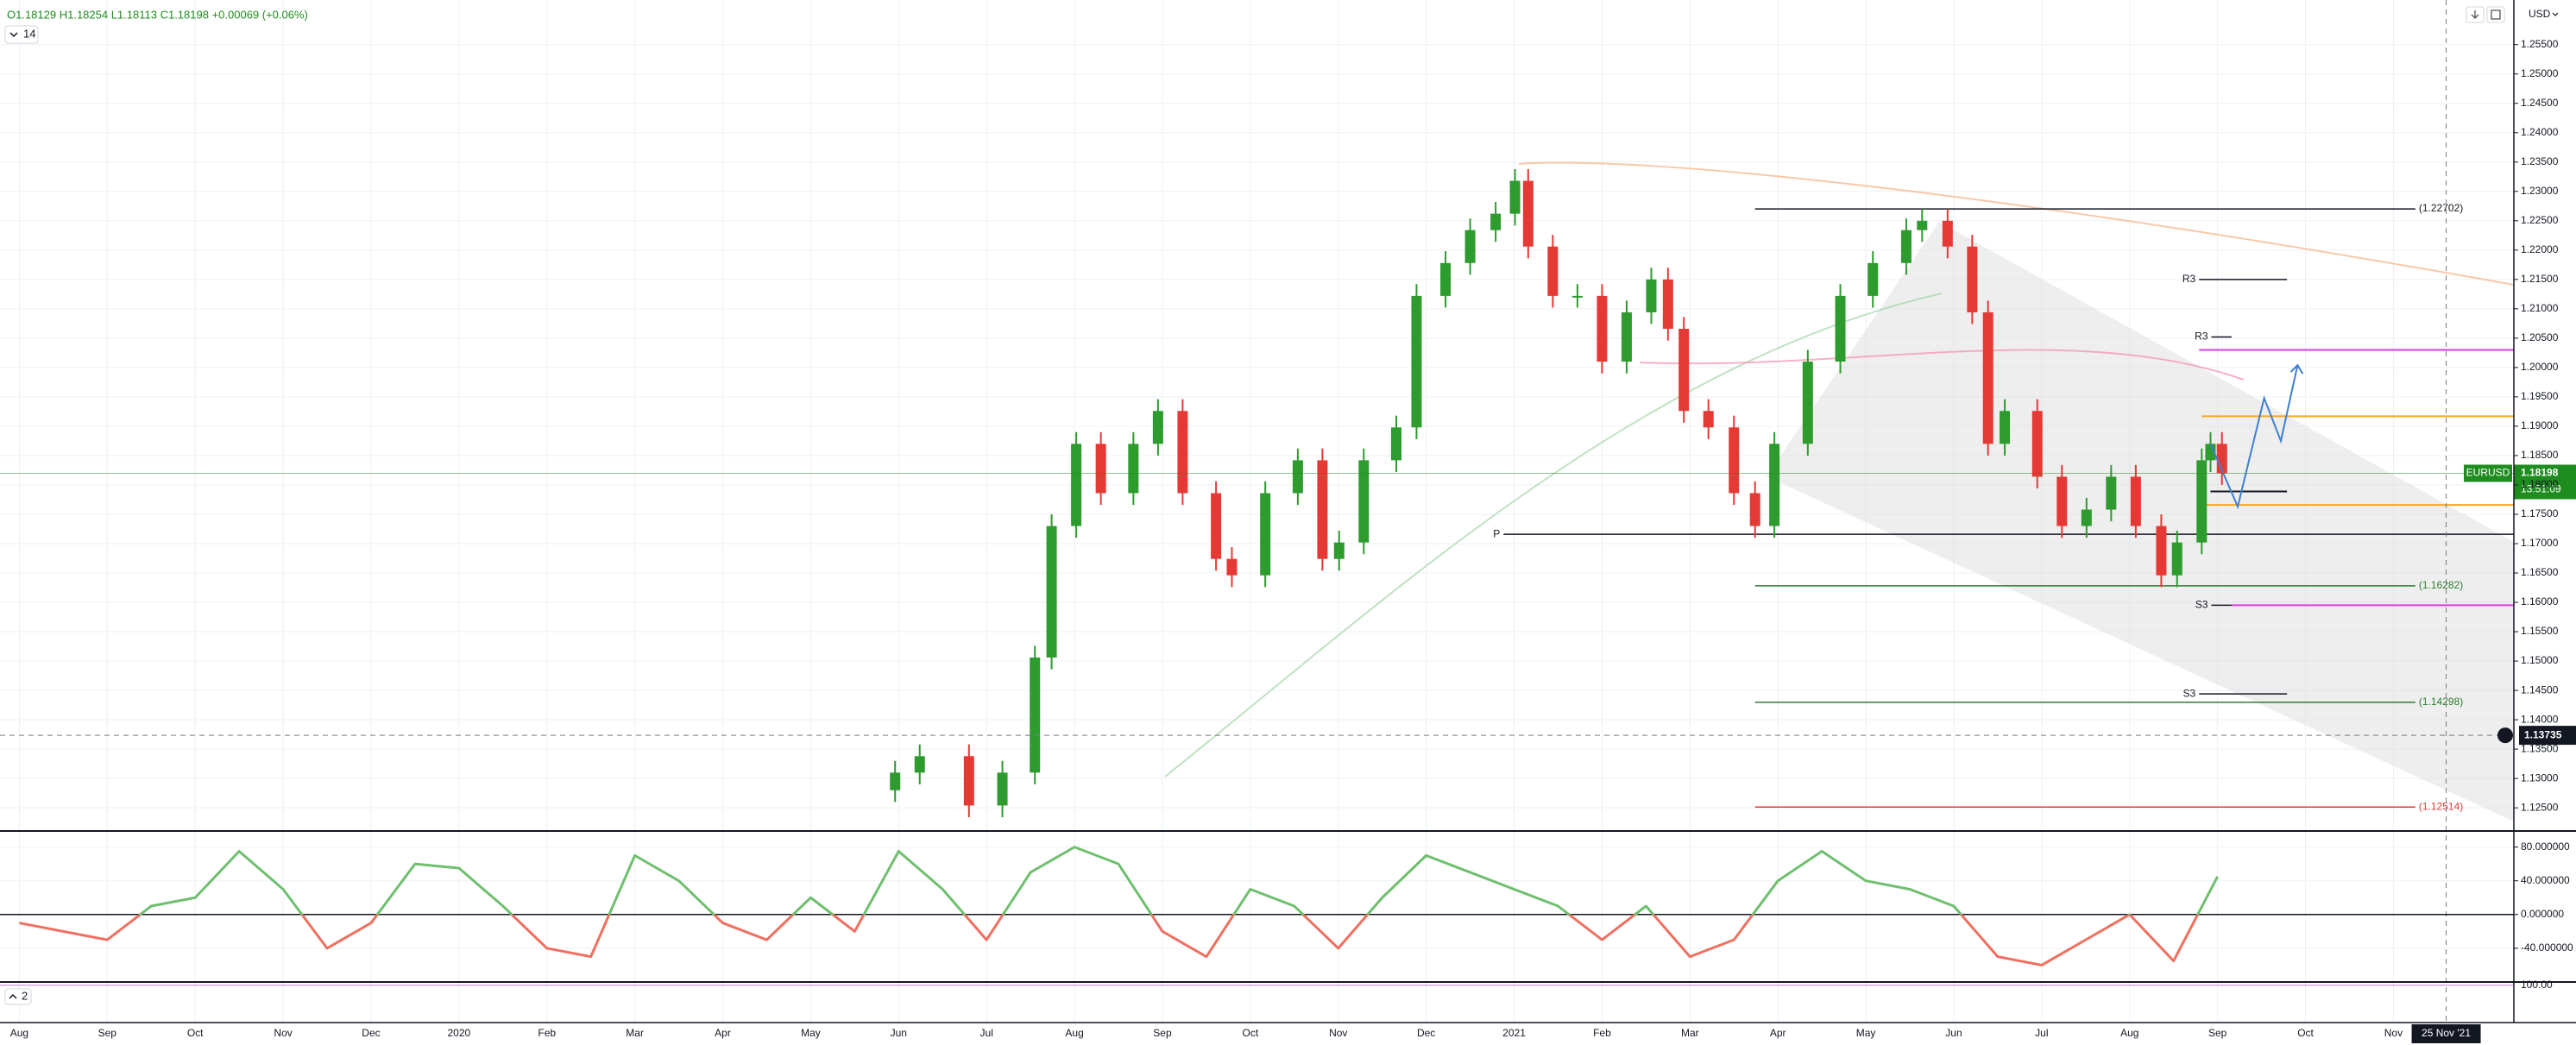 This screenshot has width=2576, height=1045. I want to click on countdown-label: 13:51:09, so click(2541, 489).